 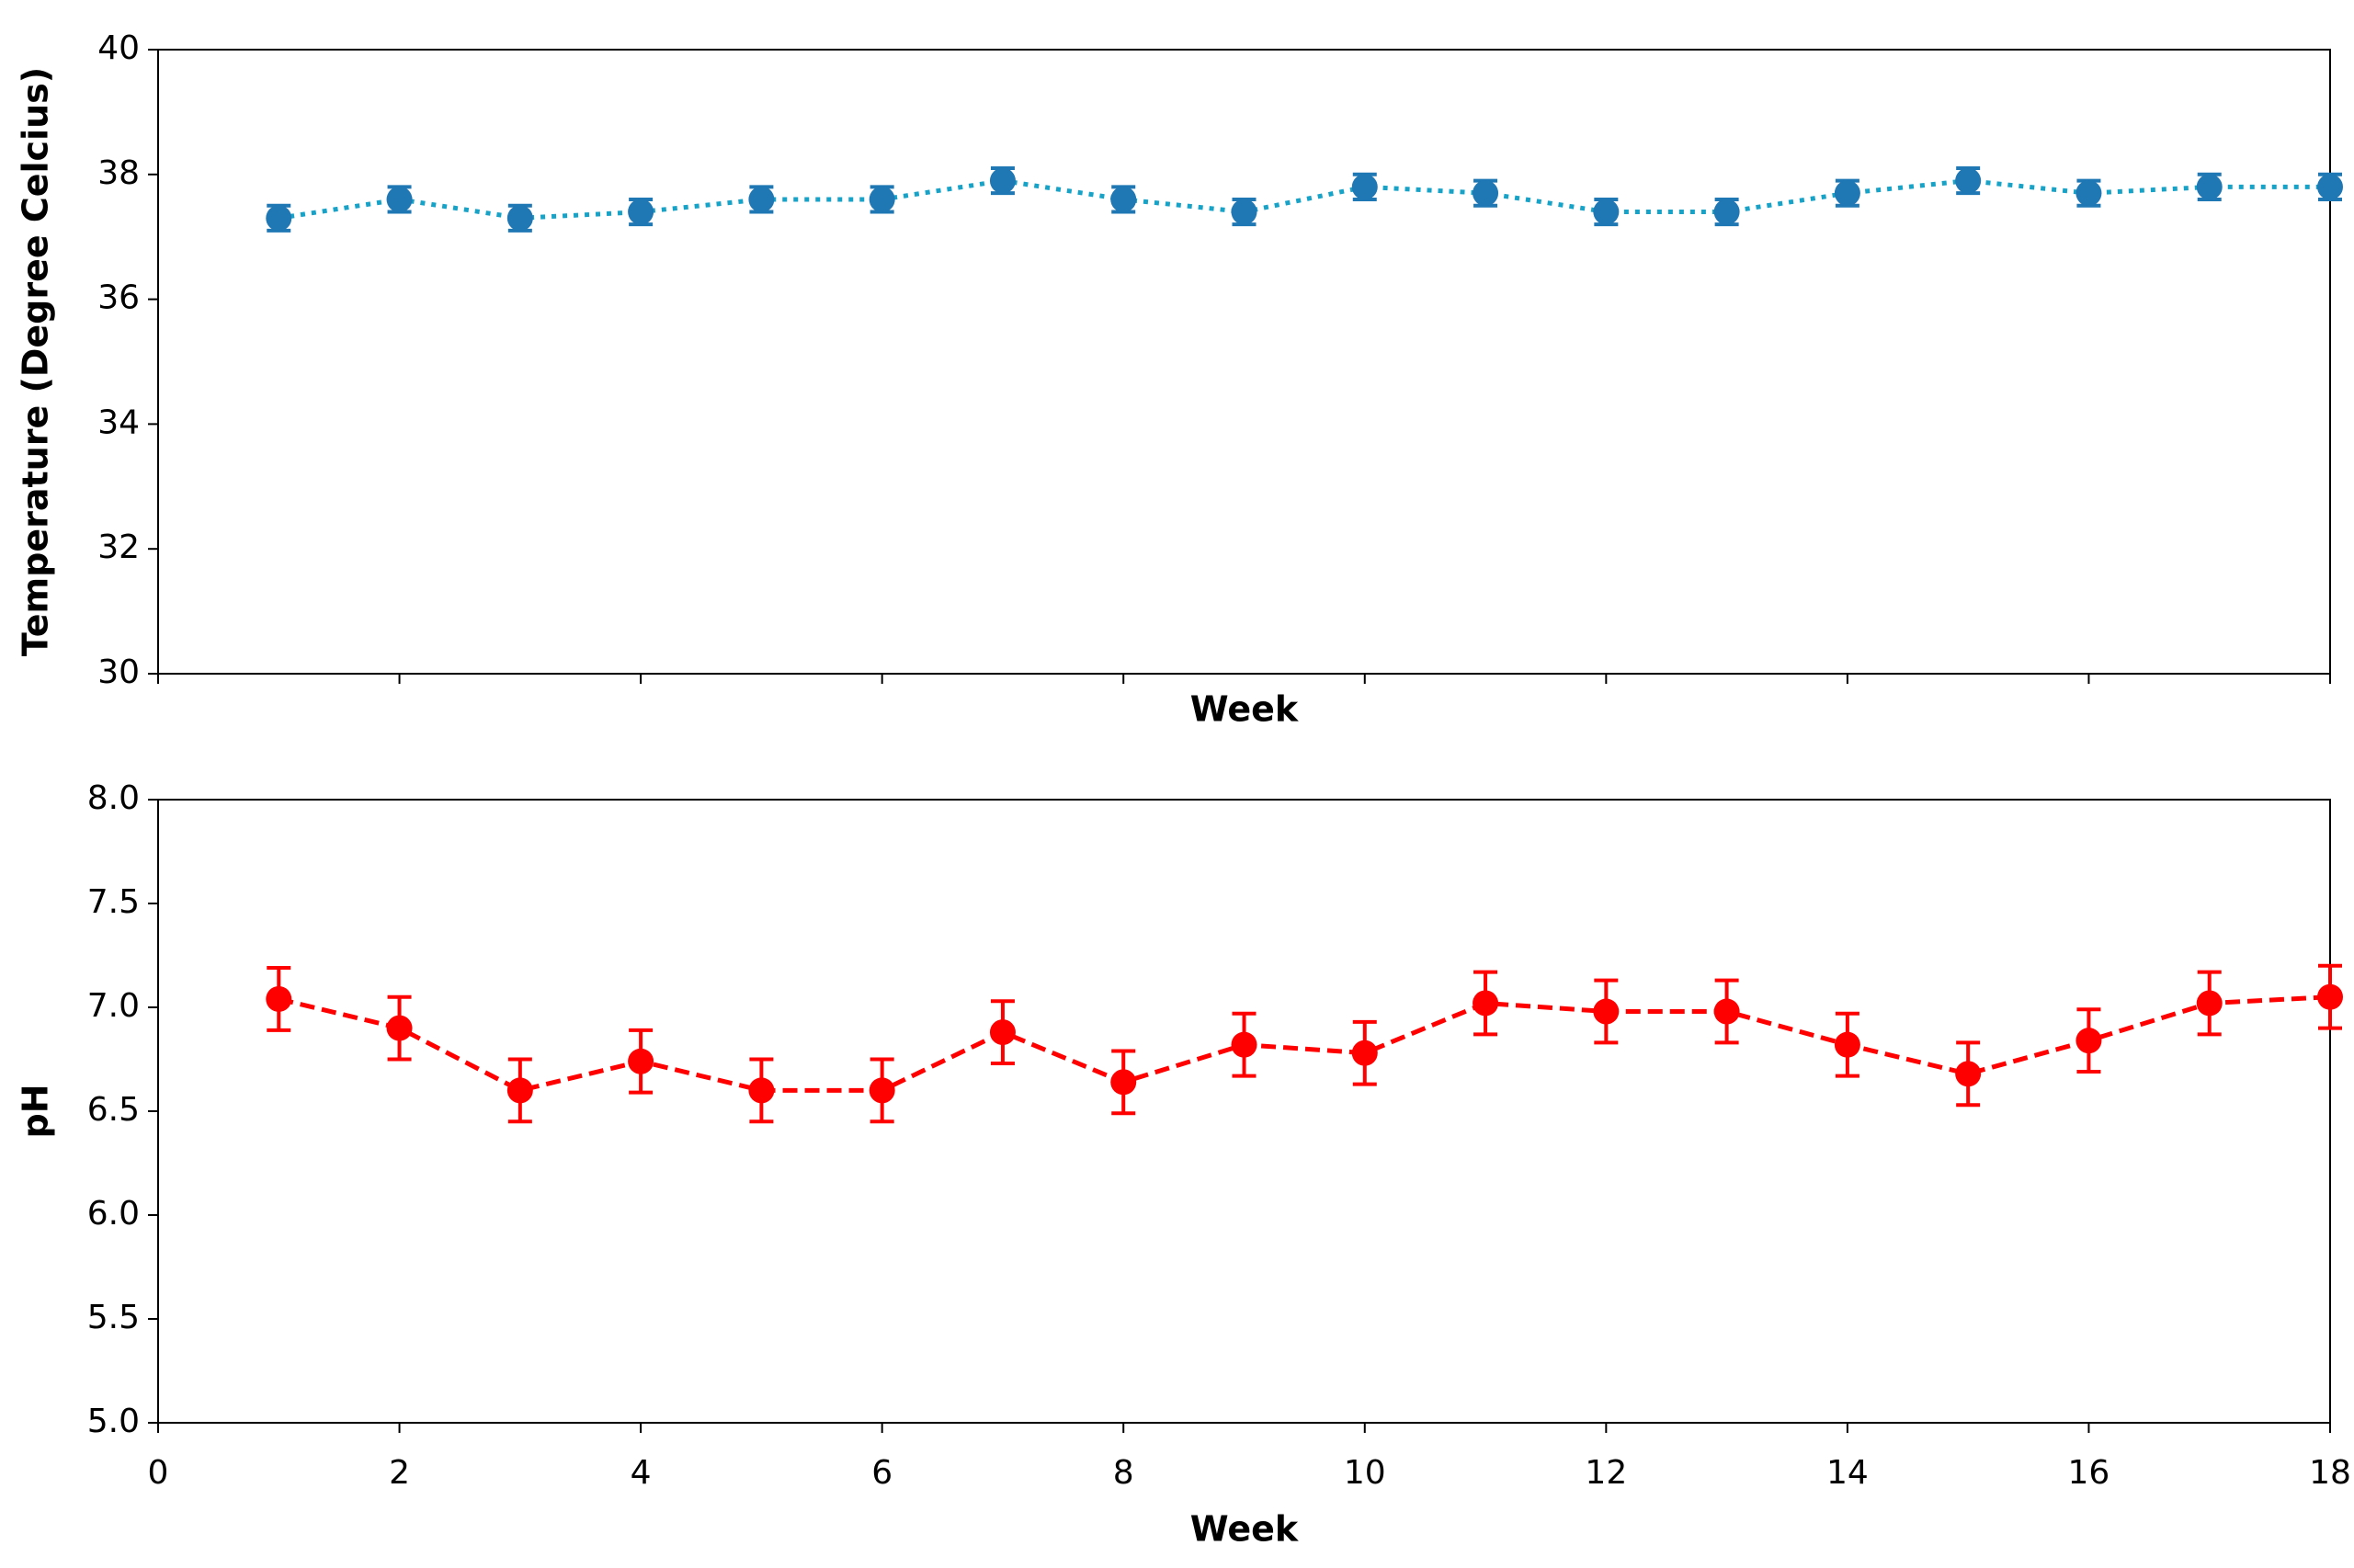 I want to click on y-tick-label: 36, so click(x=118, y=298).